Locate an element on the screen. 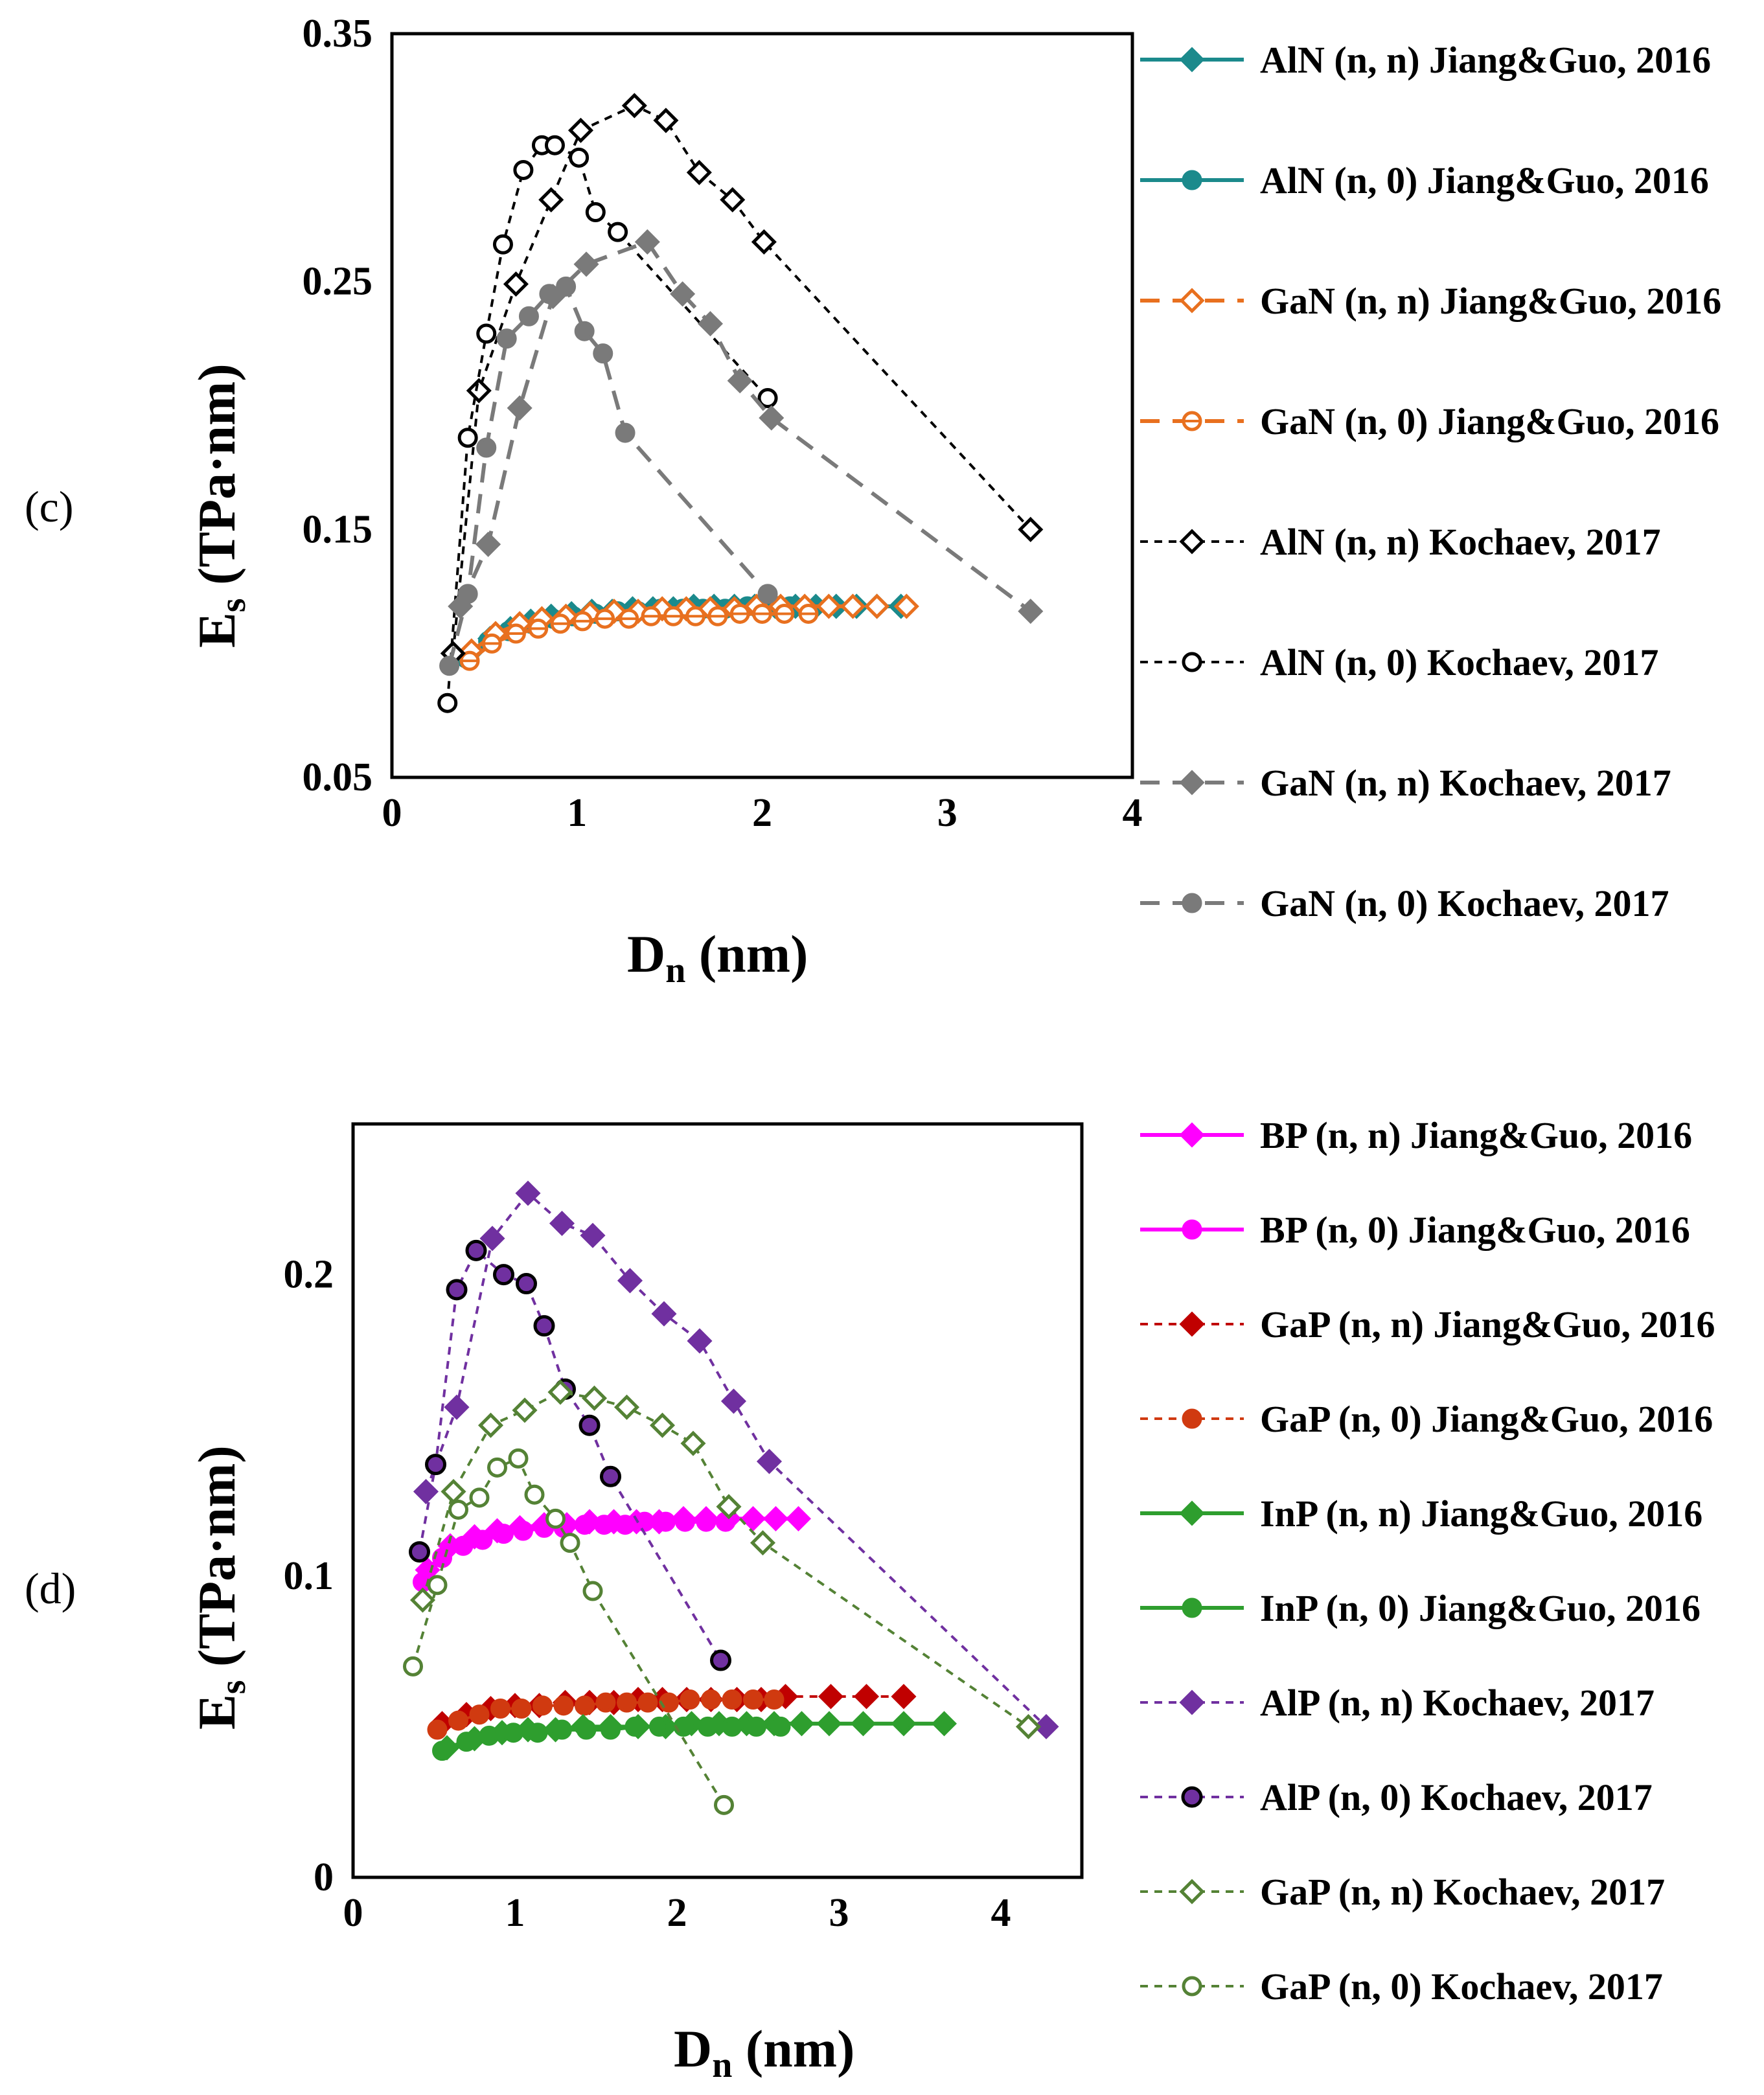 The image size is (1764, 2095). legend-label: AlN (n, n) Jiang&Guo, 2016 is located at coordinates (1485, 60).